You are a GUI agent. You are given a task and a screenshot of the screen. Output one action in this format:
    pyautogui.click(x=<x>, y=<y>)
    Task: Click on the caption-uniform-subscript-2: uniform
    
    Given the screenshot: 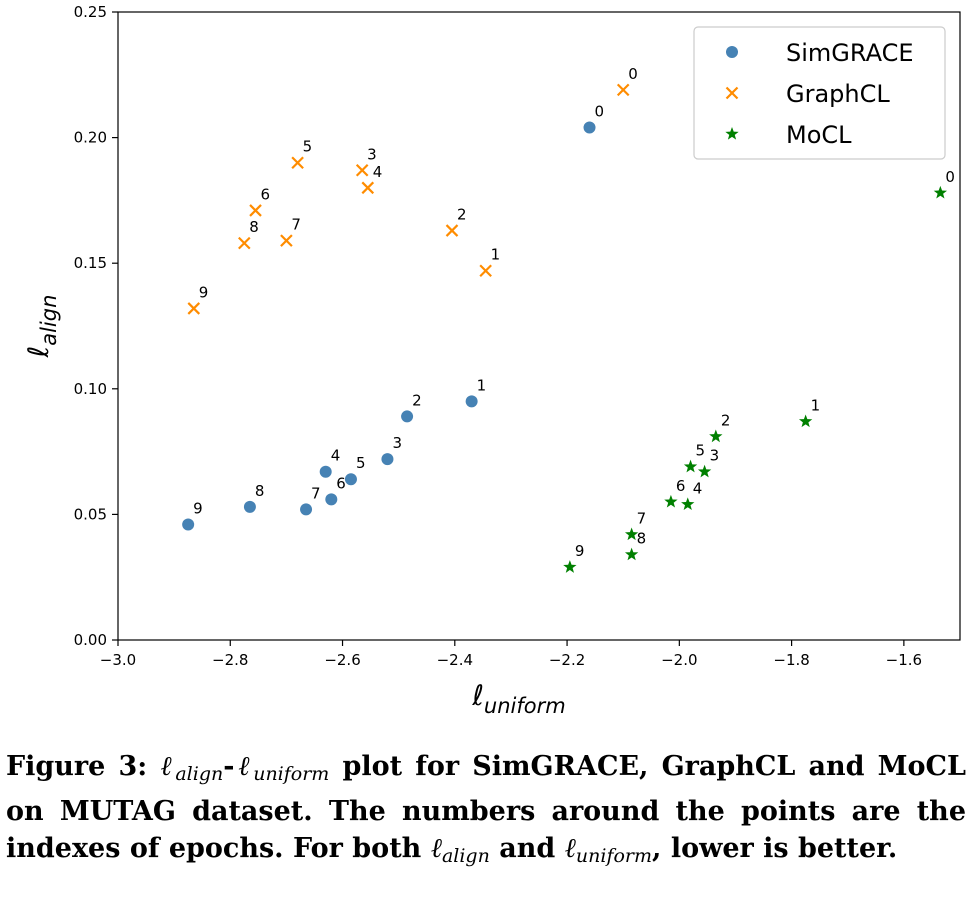 What is the action you would take?
    pyautogui.click(x=614, y=856)
    